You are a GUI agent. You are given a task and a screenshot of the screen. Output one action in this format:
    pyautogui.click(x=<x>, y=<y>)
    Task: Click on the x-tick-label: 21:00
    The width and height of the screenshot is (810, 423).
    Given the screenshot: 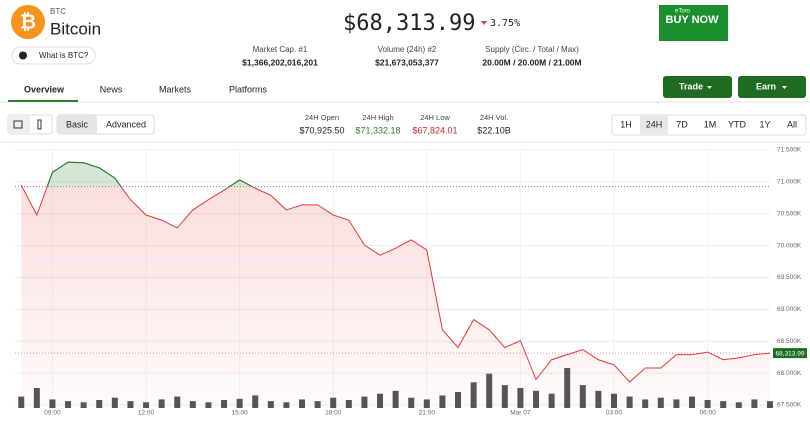 What is the action you would take?
    pyautogui.click(x=427, y=413)
    